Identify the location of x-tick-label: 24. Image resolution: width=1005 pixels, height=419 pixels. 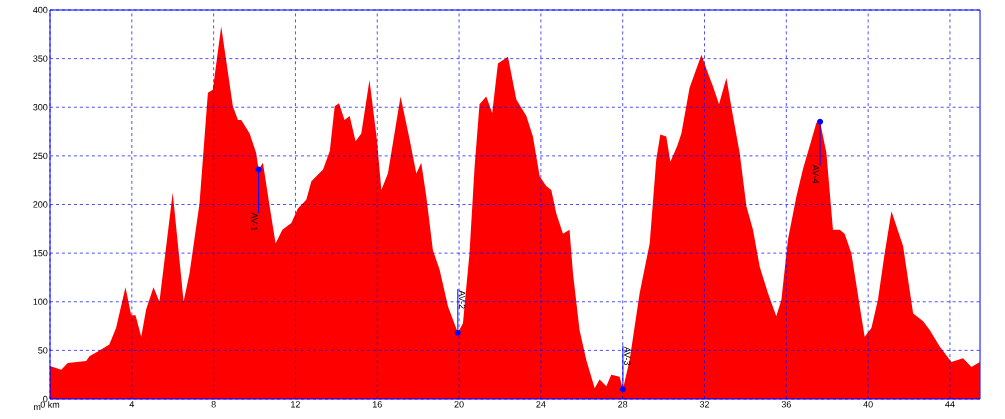
(541, 404).